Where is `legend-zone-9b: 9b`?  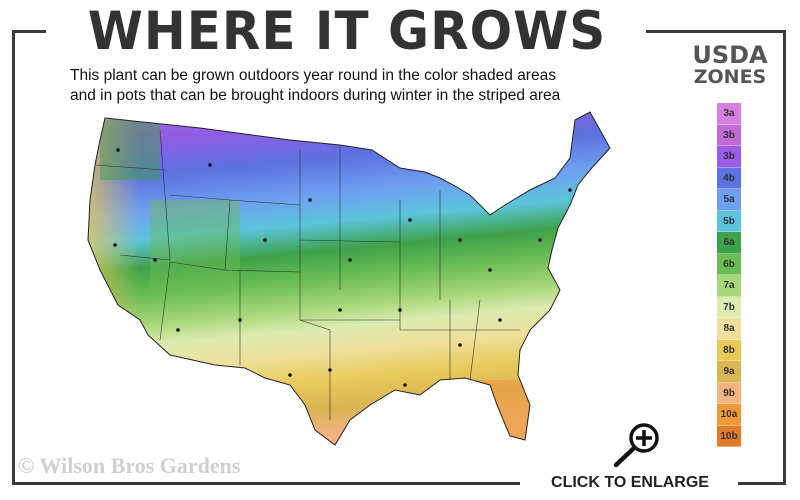 legend-zone-9b: 9b is located at coordinates (729, 393).